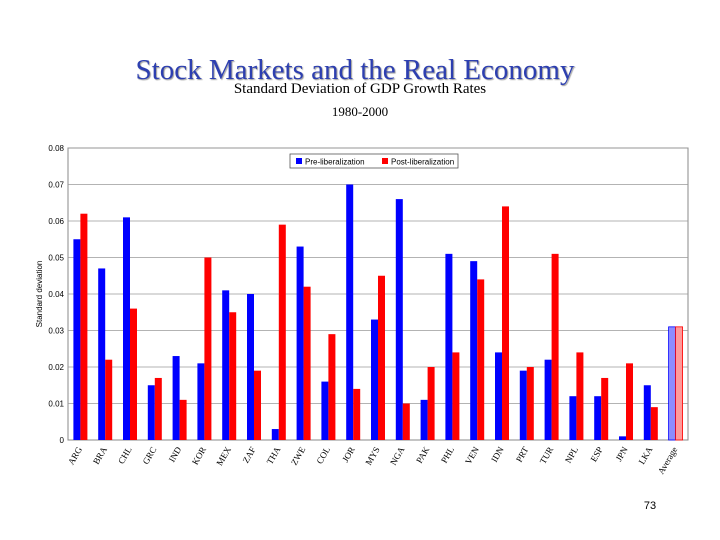 The width and height of the screenshot is (720, 540). I want to click on x-tick-label: THA, so click(274, 455).